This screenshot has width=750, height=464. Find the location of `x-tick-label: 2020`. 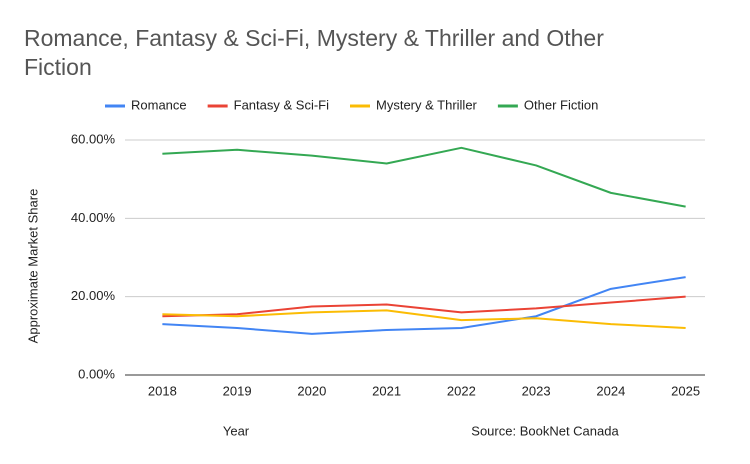

x-tick-label: 2020 is located at coordinates (311, 390).